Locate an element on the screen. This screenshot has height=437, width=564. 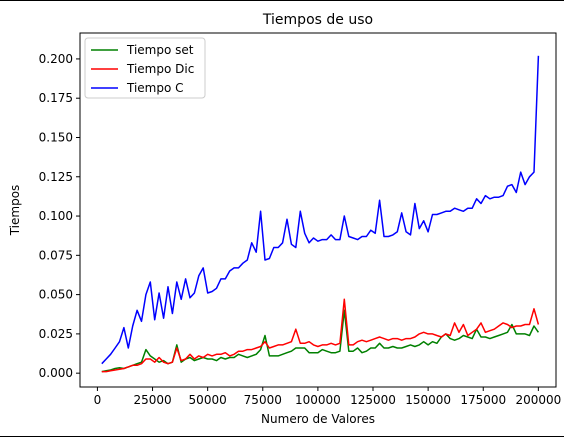
x-tick-label: 75000 is located at coordinates (263, 400).